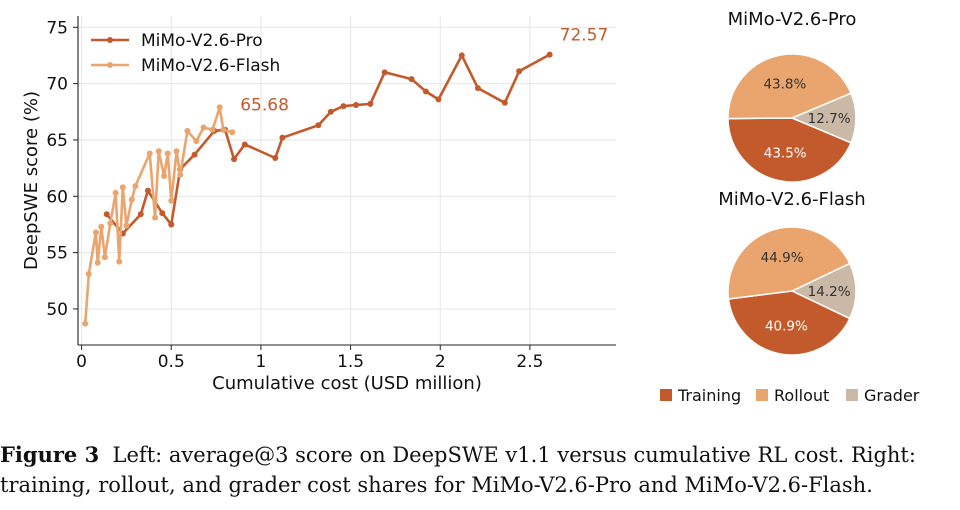 The width and height of the screenshot is (960, 510). I want to click on legend-label: MiMo-V2.6-Pro, so click(202, 41).